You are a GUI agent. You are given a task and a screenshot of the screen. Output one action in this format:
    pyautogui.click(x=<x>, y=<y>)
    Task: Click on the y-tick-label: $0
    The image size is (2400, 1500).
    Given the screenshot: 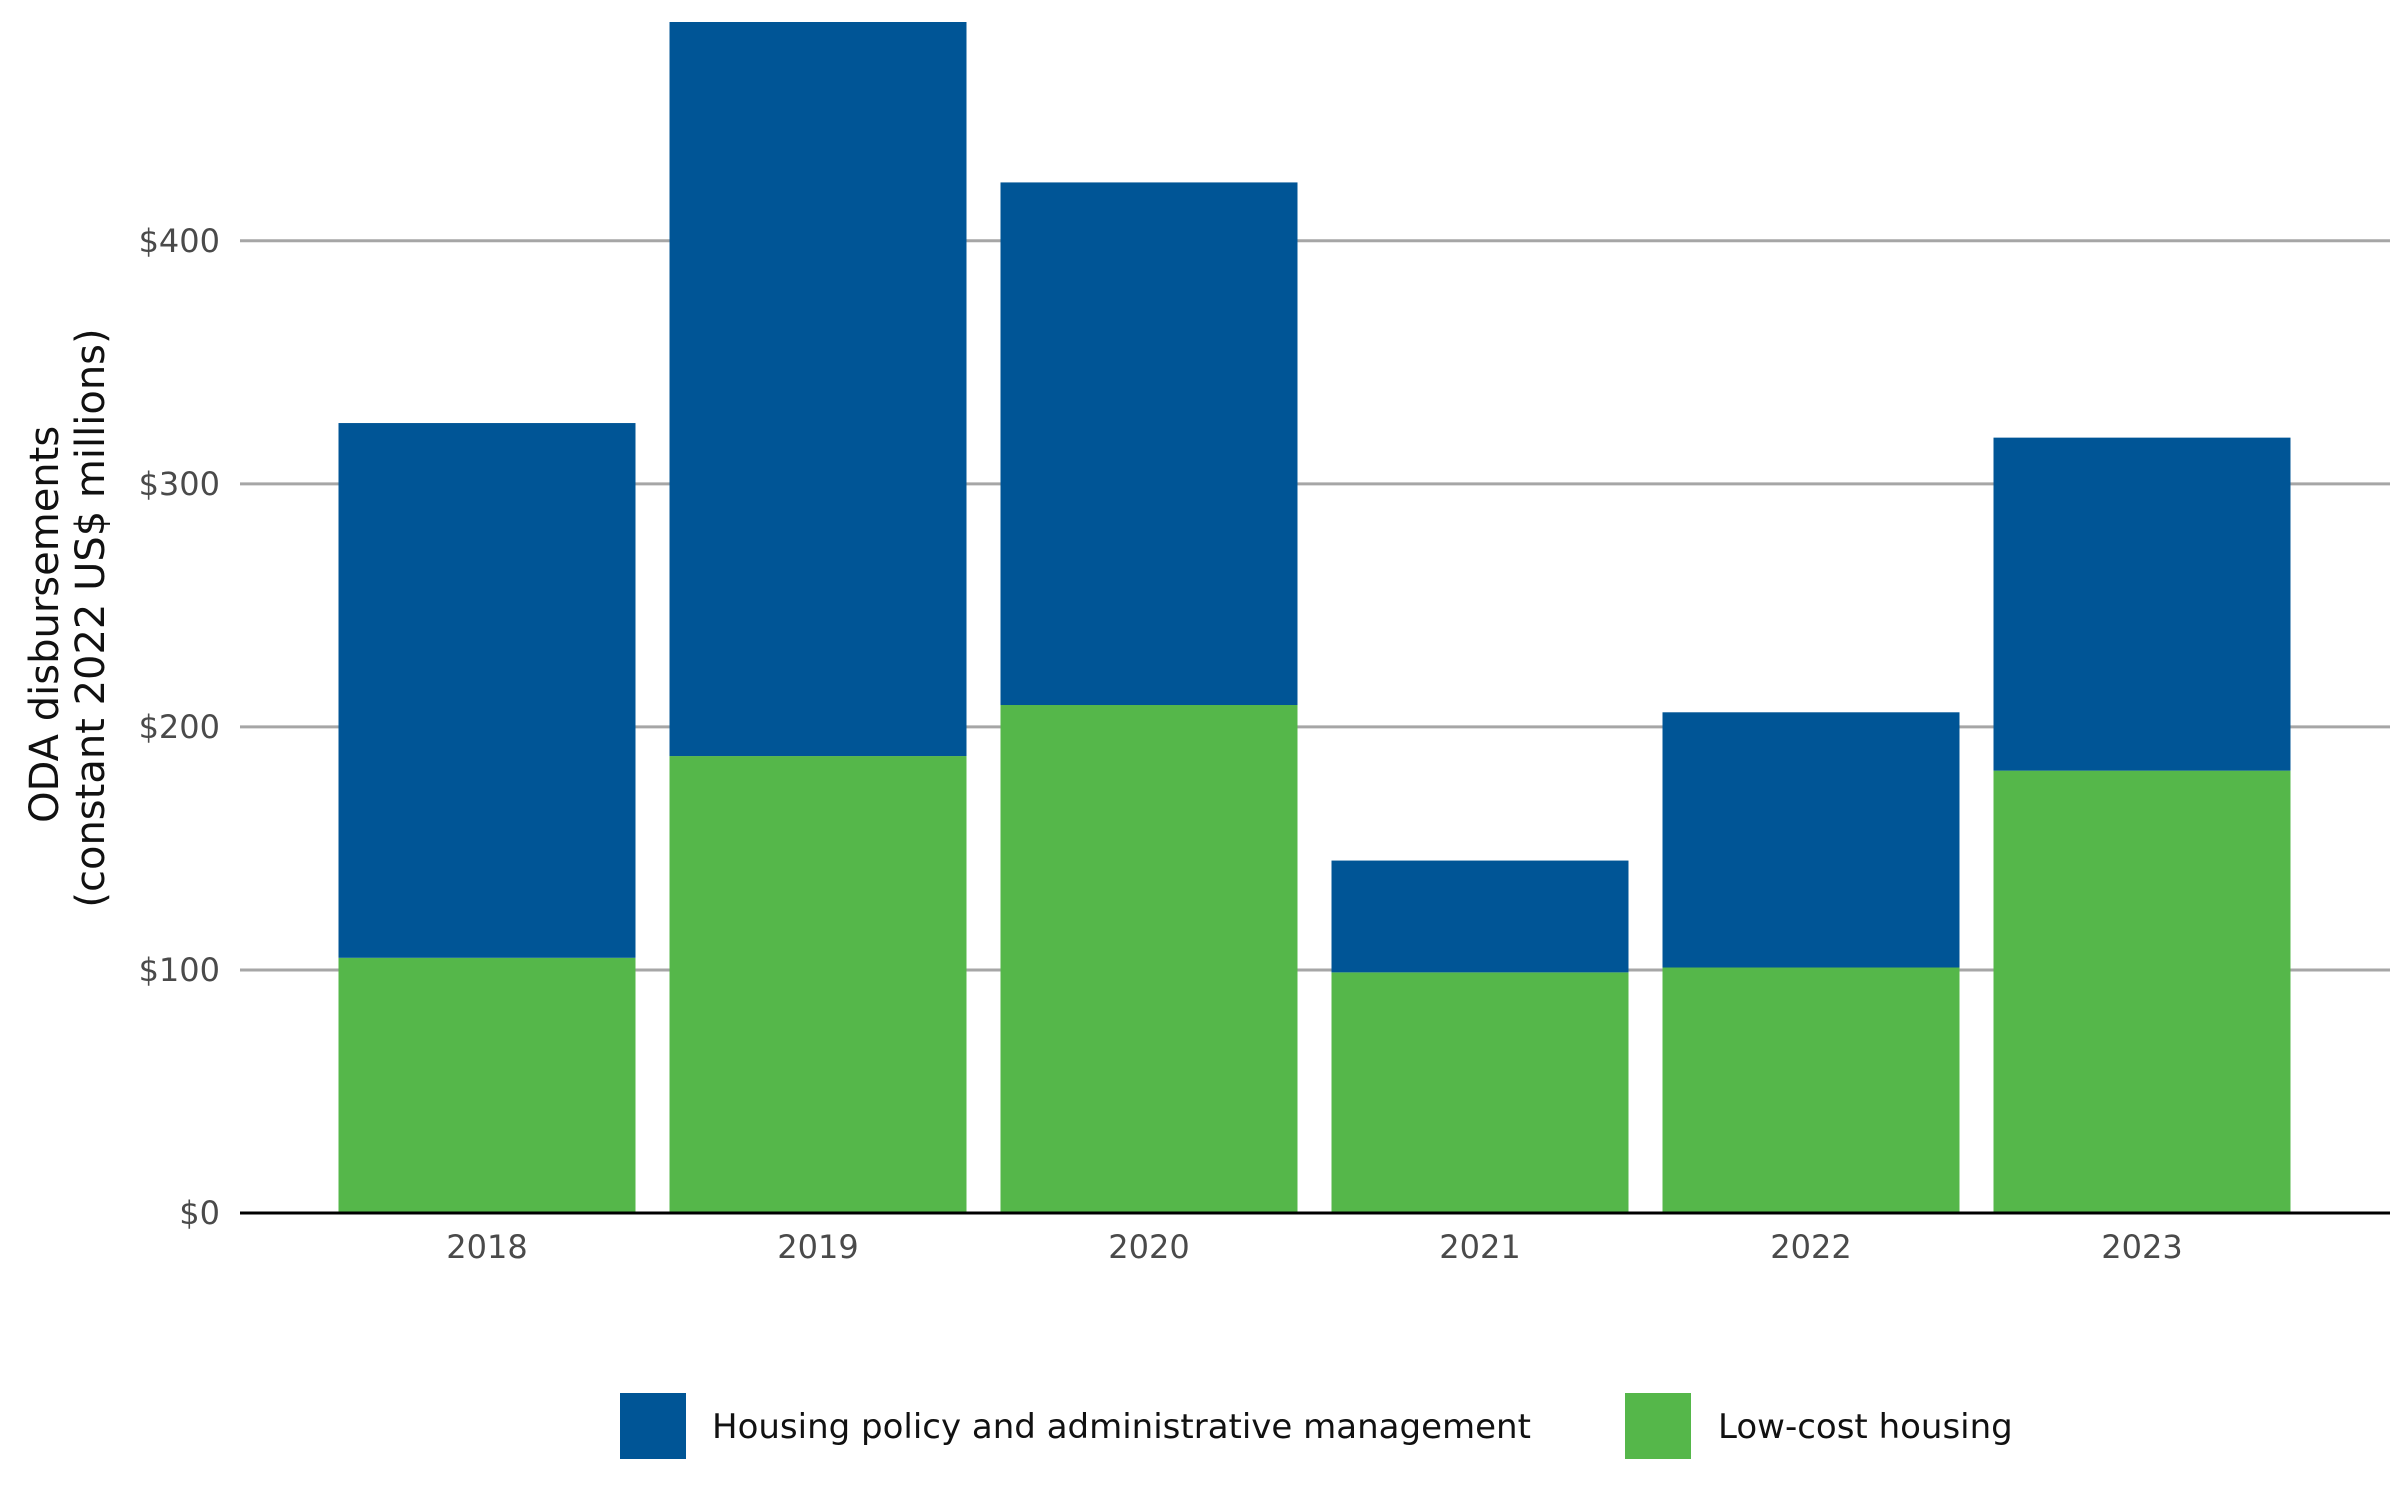 What is the action you would take?
    pyautogui.click(x=199, y=1213)
    